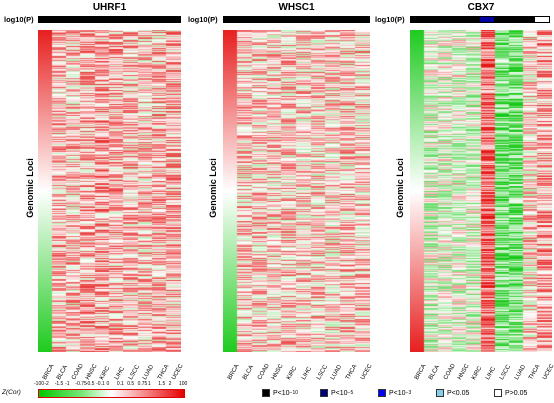  Describe the element at coordinates (294, 393) in the screenshot. I see `legend-exponent: −10` at that location.